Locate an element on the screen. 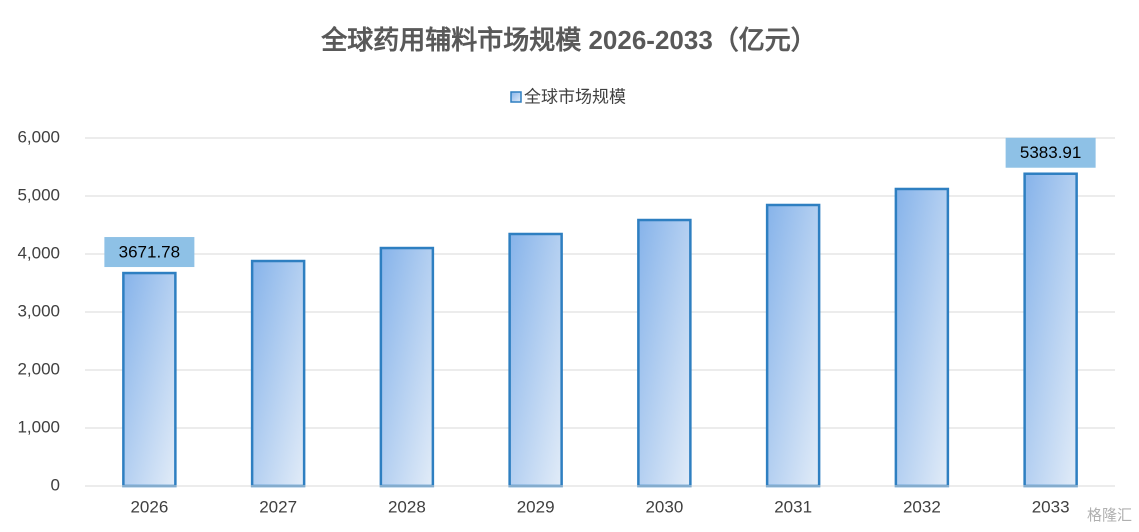 The image size is (1139, 532). x-tick-label: 2028 is located at coordinates (407, 506).